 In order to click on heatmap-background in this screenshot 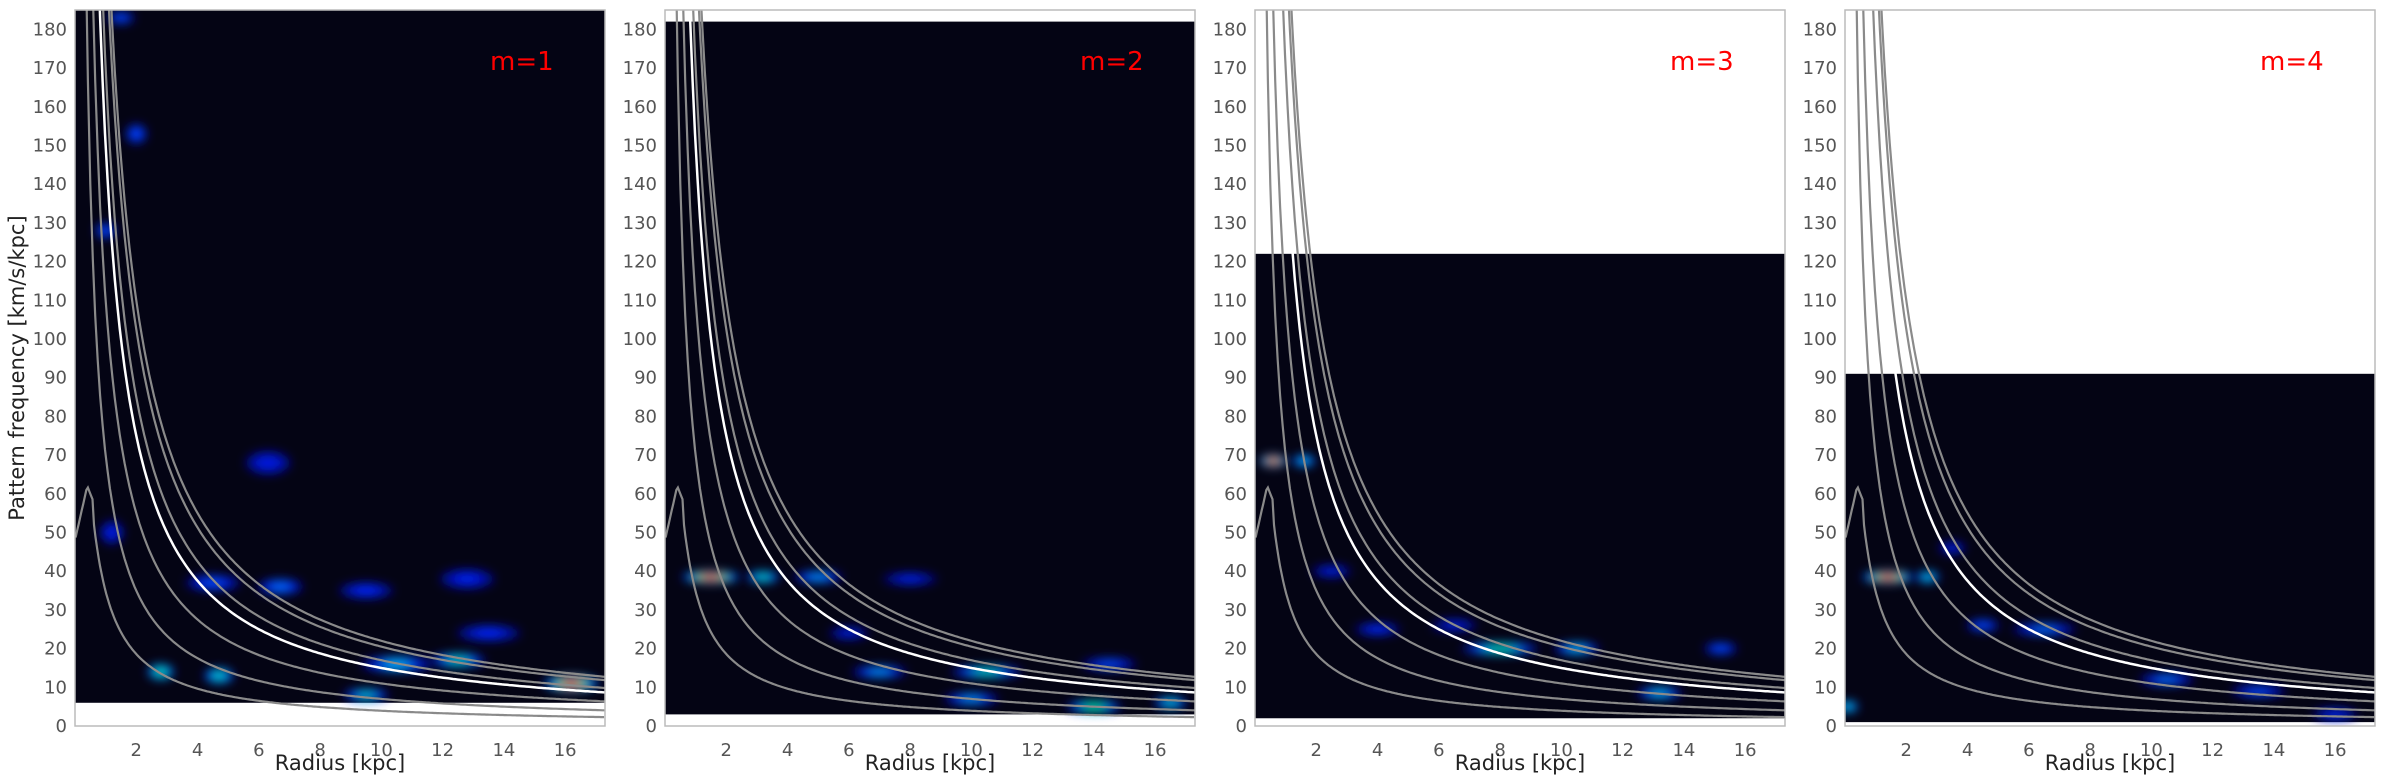, I will do `click(1520, 486)`.